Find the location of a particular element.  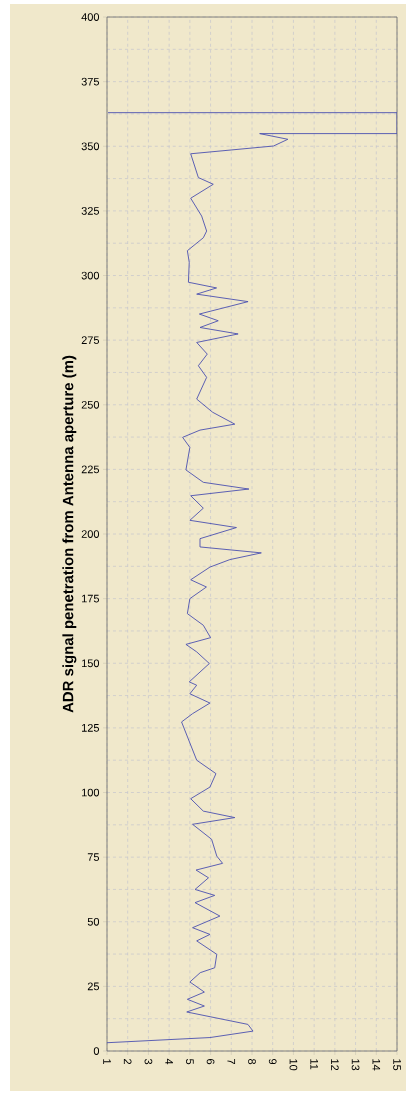

y-tick-label: 300 is located at coordinates (90, 275).